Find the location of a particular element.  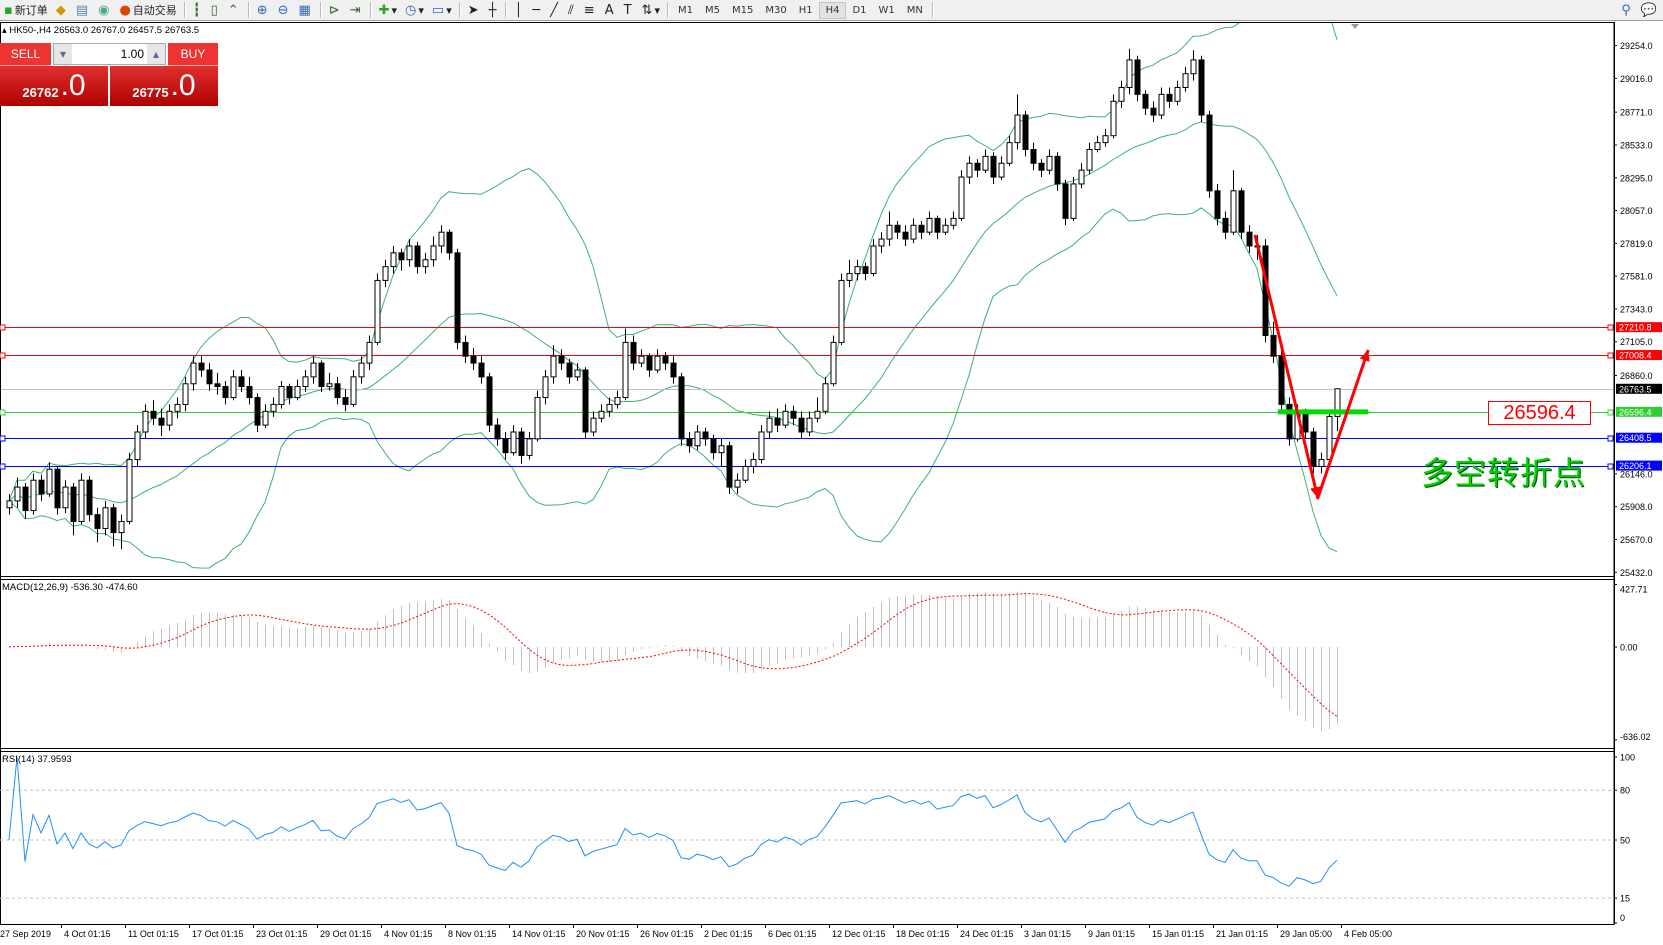

templates-button: ▭ ▾ is located at coordinates (441, 10).